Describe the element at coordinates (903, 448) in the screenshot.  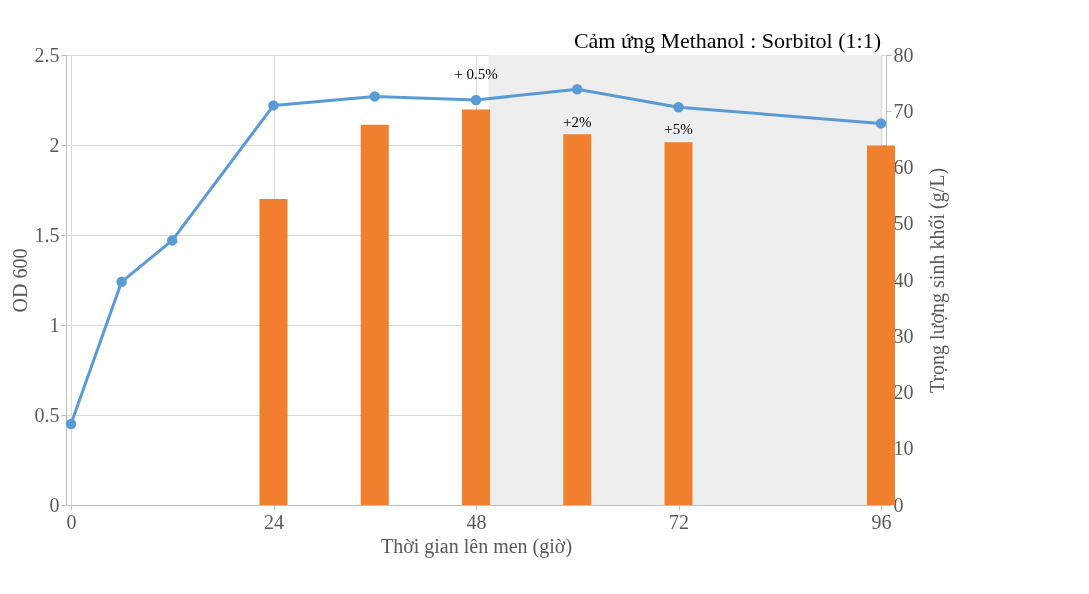
I see `y2-tick-label: 10` at that location.